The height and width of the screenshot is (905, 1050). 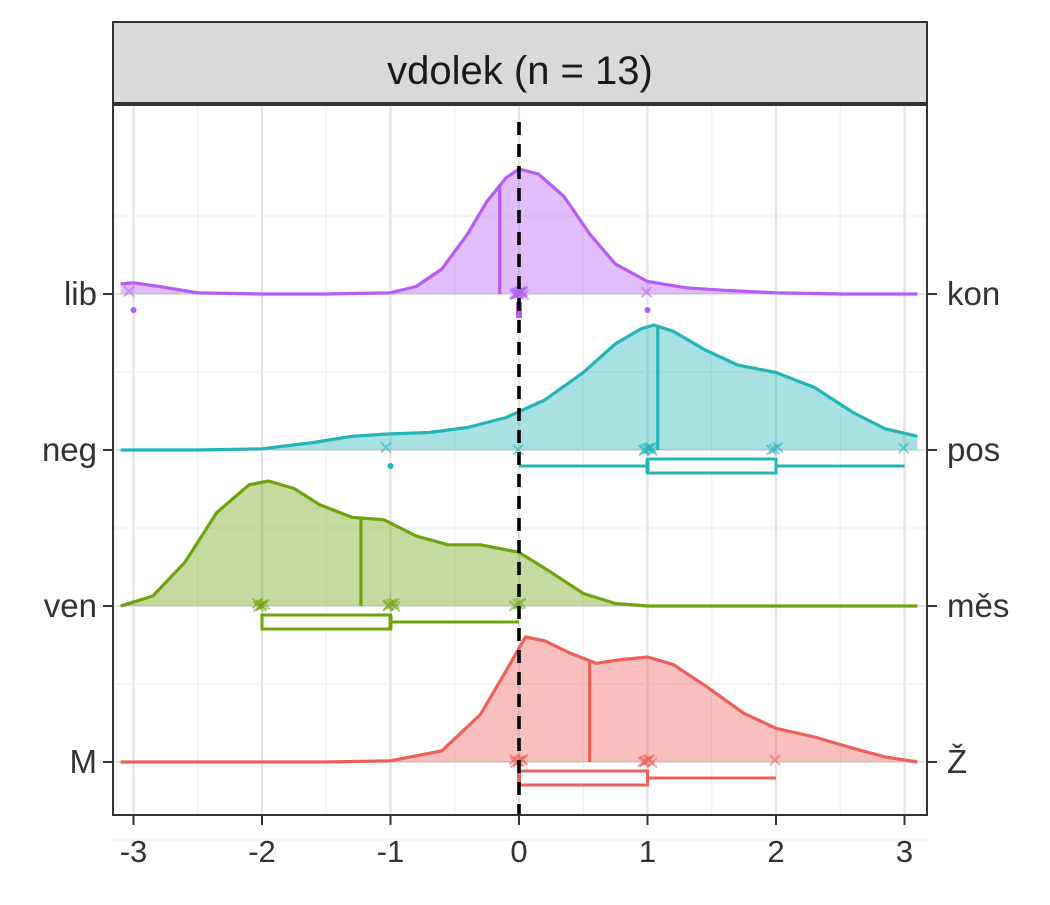 What do you see at coordinates (262, 851) in the screenshot?
I see `x-tick-label: -2` at bounding box center [262, 851].